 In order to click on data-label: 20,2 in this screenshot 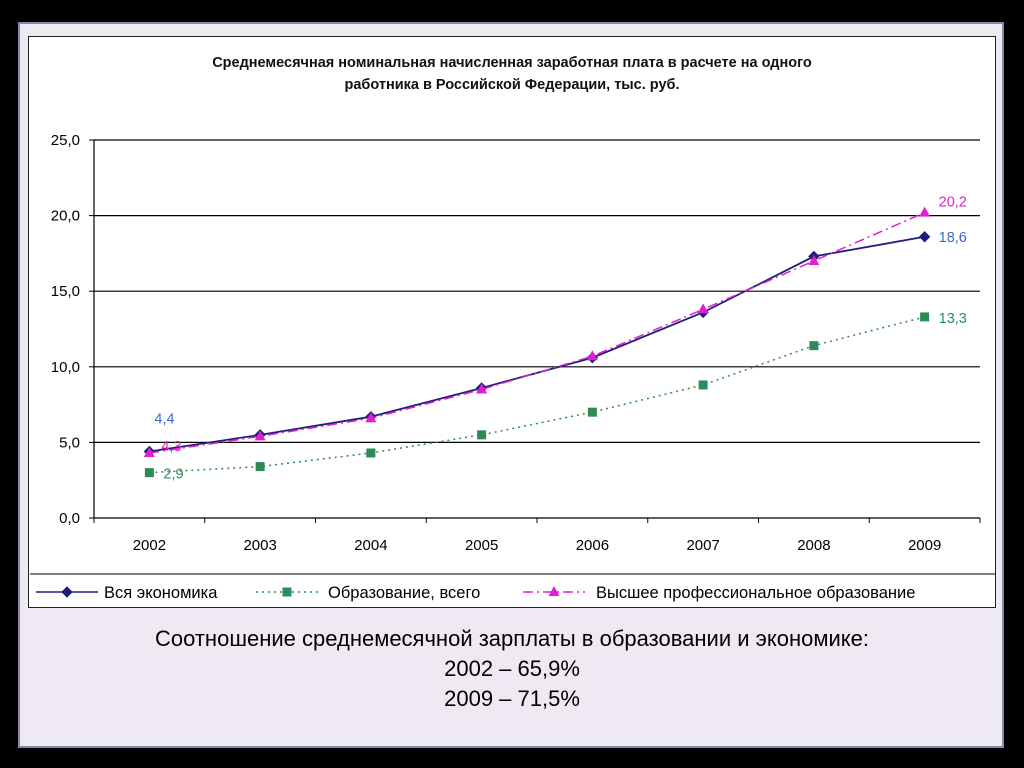, I will do `click(953, 203)`.